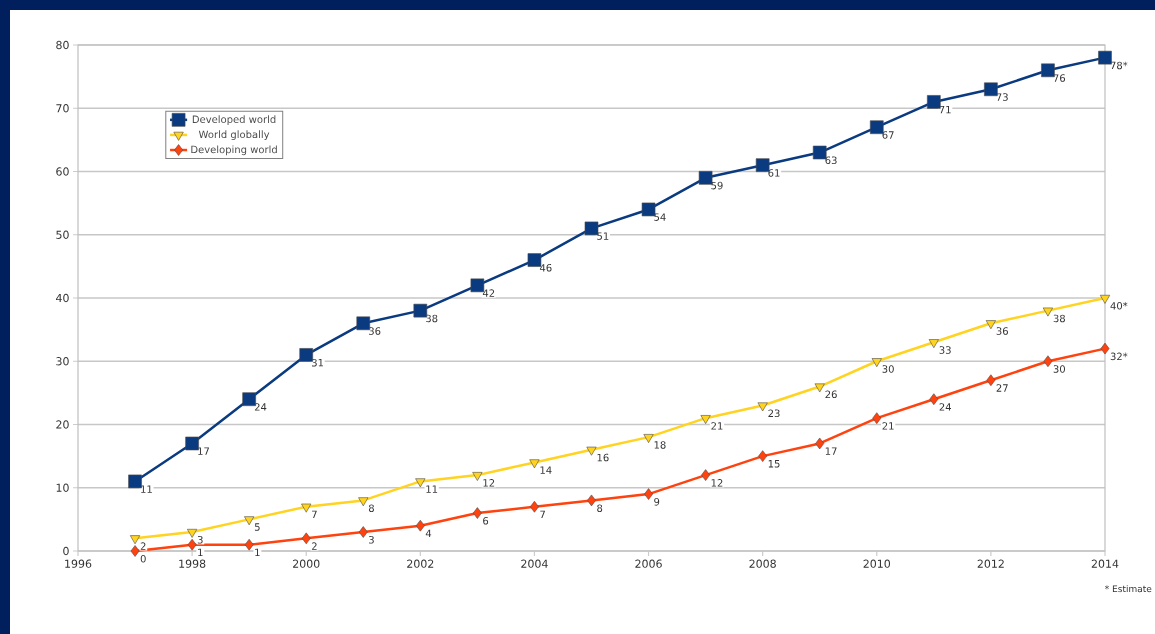 The image size is (1155, 634). Describe the element at coordinates (660, 217) in the screenshot. I see `data-label: 54` at that location.